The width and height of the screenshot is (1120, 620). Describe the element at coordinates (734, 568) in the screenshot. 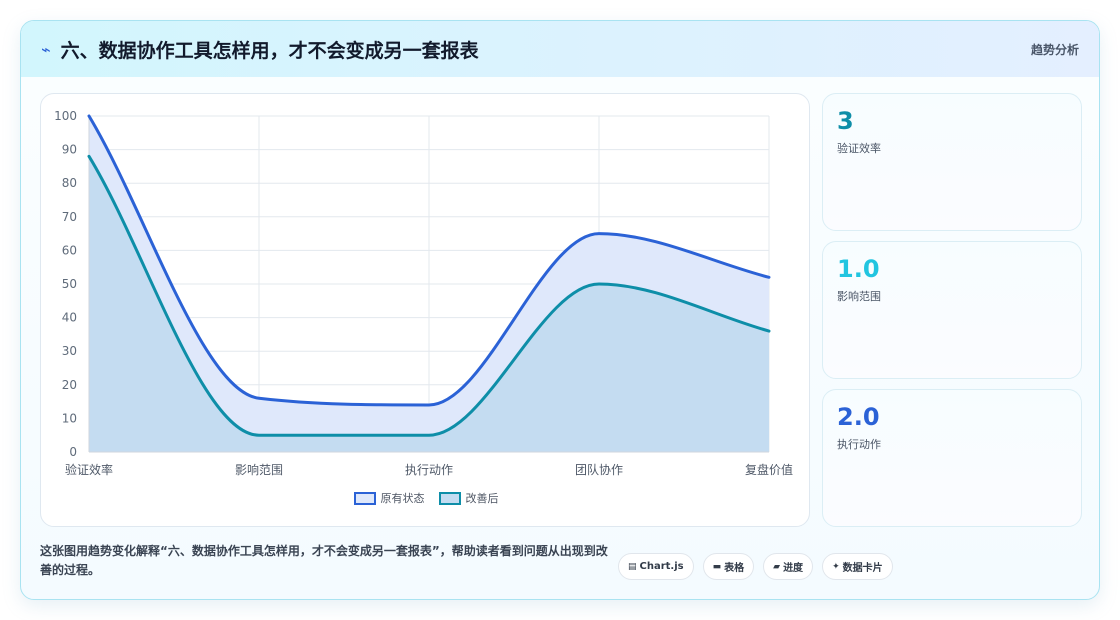

I see `tag-label: 表格` at that location.